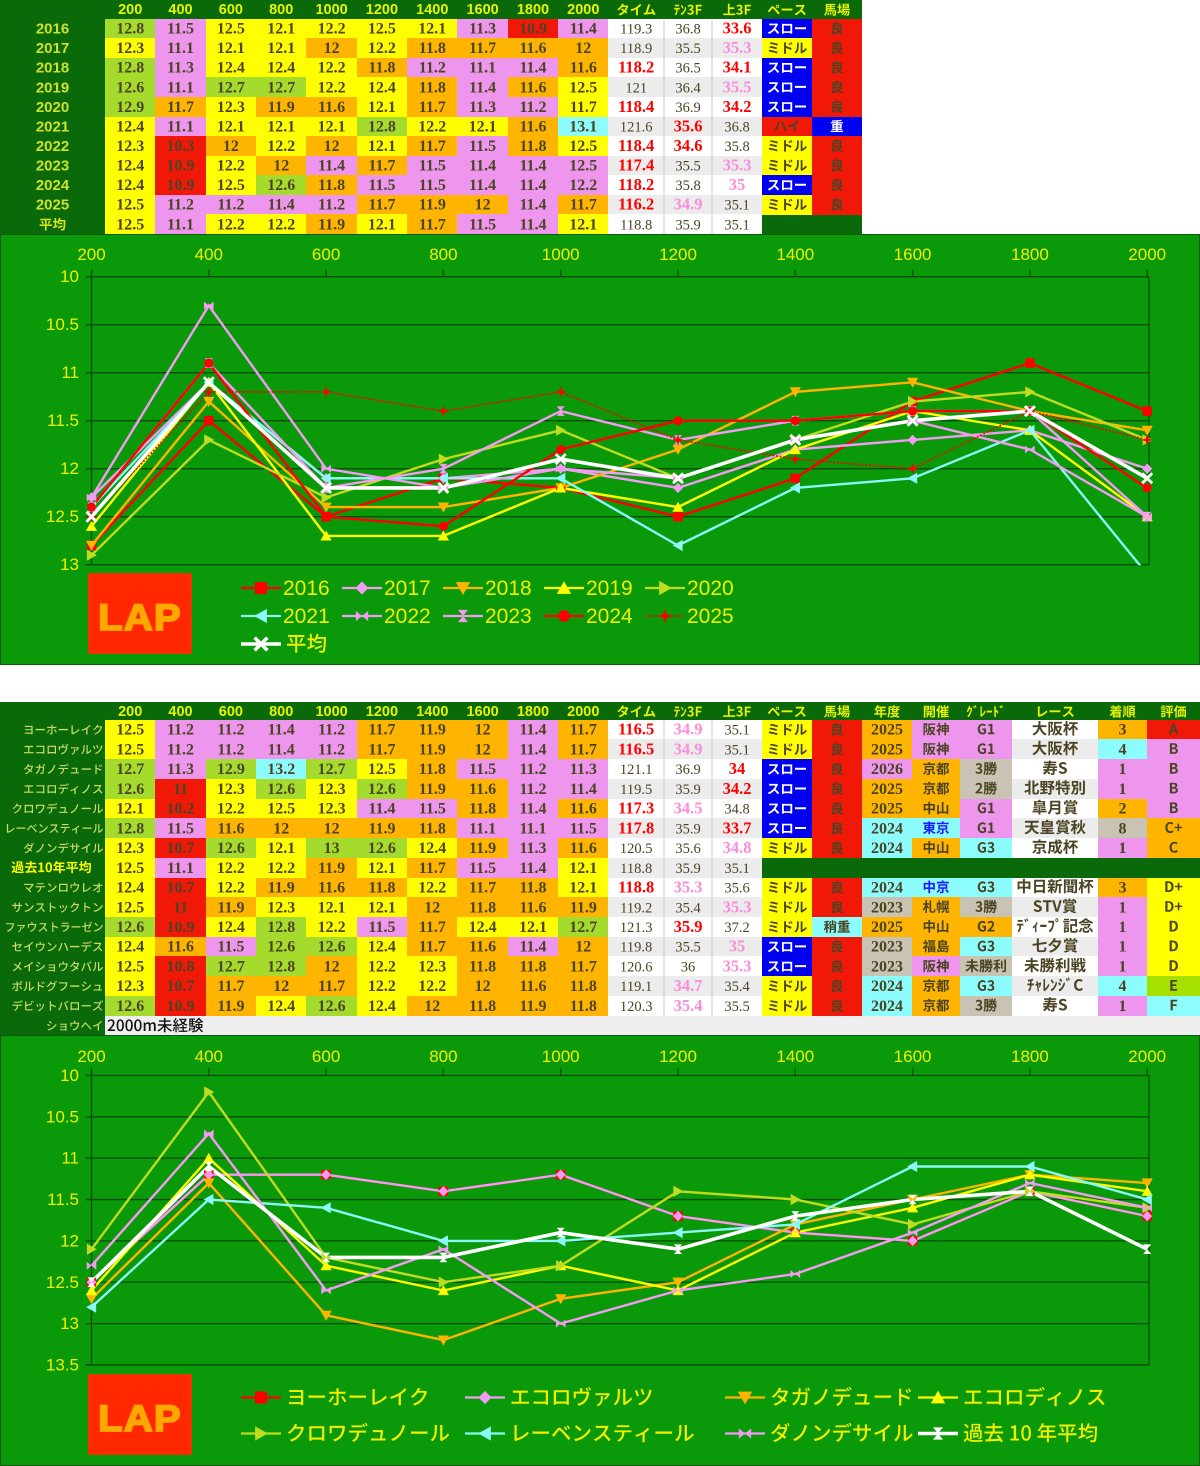  What do you see at coordinates (326, 1056) in the screenshot?
I see `svg-text: 600` at bounding box center [326, 1056].